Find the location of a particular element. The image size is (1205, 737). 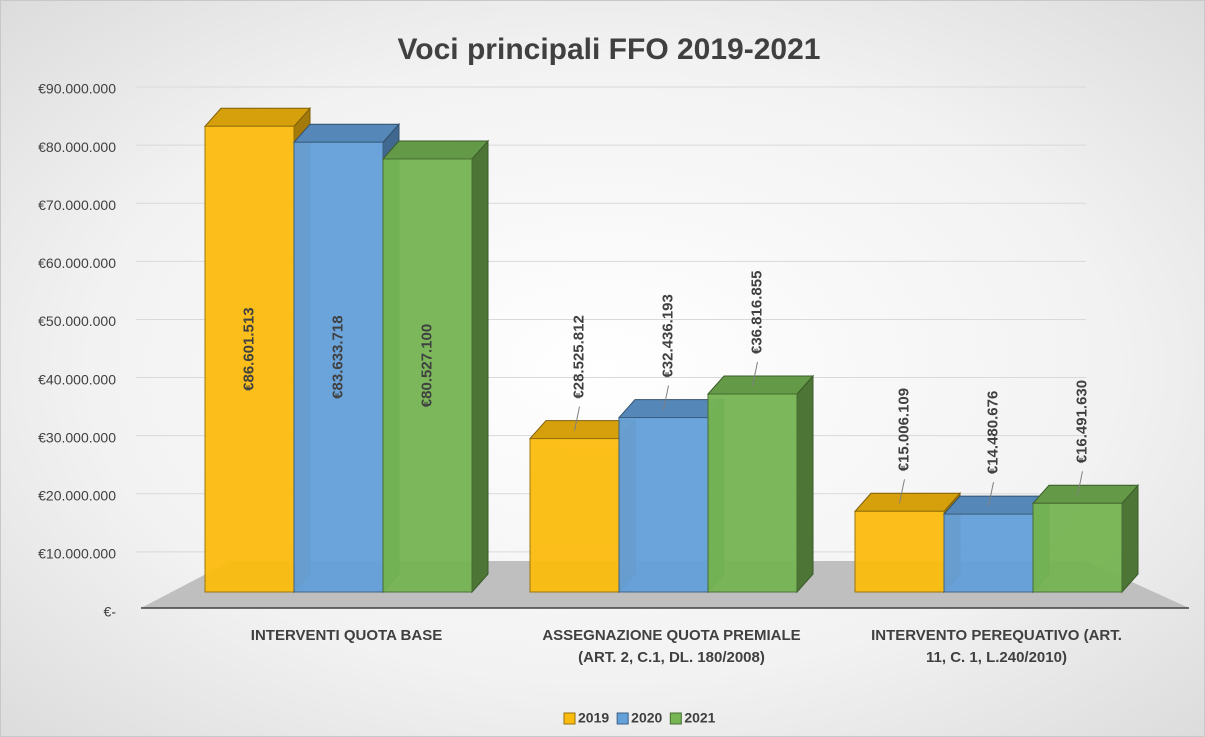

value-label: €36.816.855 is located at coordinates (756, 312).